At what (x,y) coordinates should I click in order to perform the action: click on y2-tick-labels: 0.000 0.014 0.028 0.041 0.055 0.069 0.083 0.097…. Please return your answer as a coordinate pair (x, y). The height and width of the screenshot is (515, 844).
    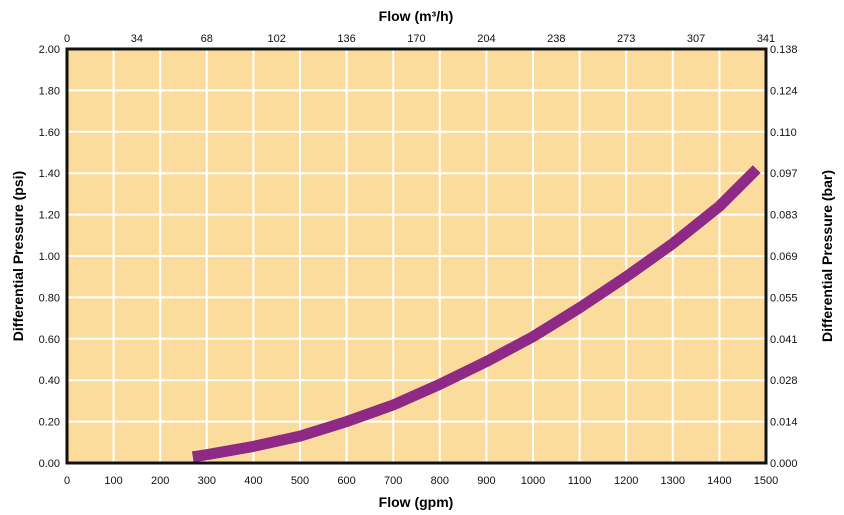
    Looking at the image, I should click on (784, 257).